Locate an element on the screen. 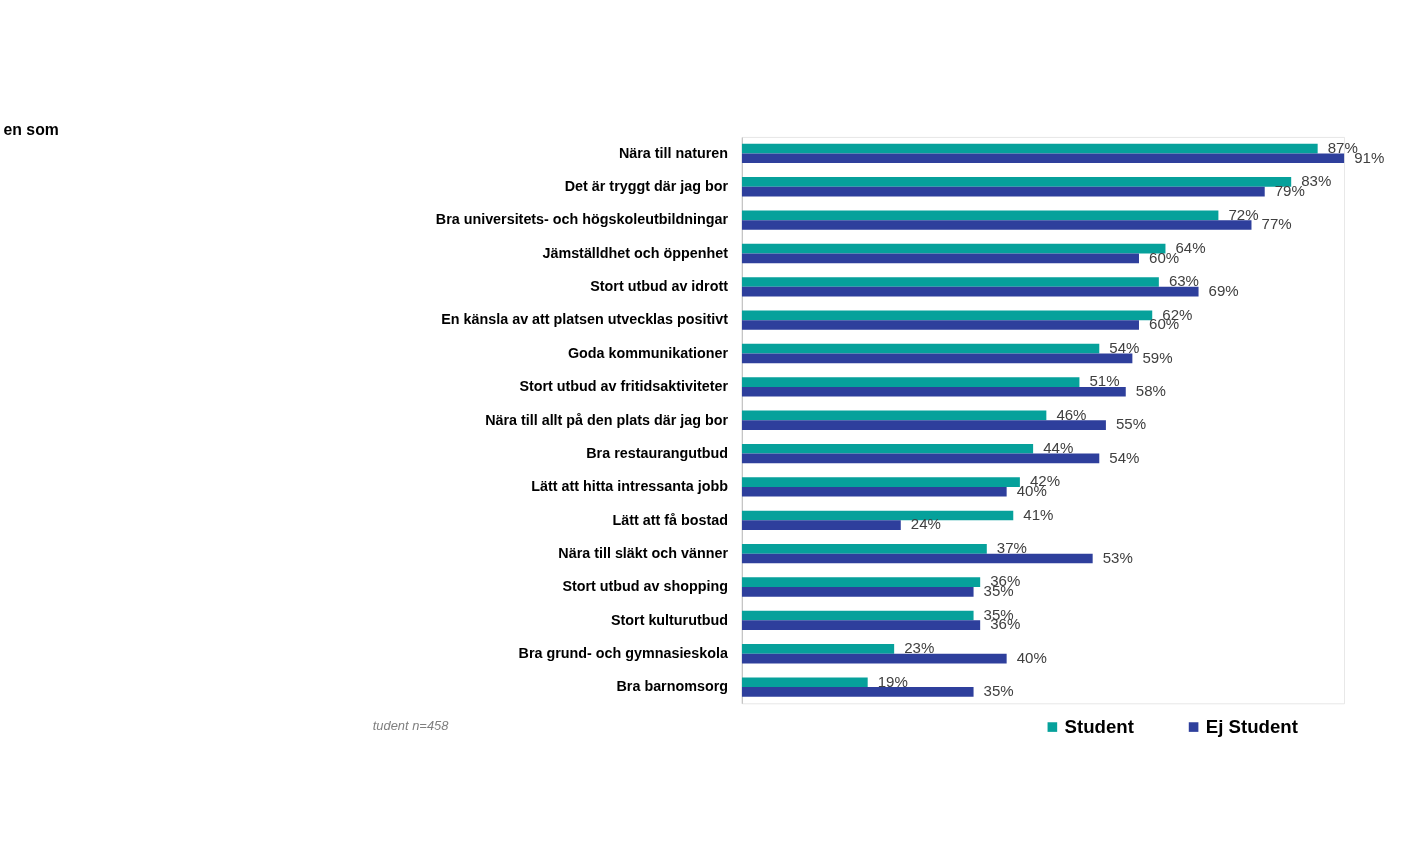 The height and width of the screenshot is (850, 1428). text: en som is located at coordinates (31, 129).